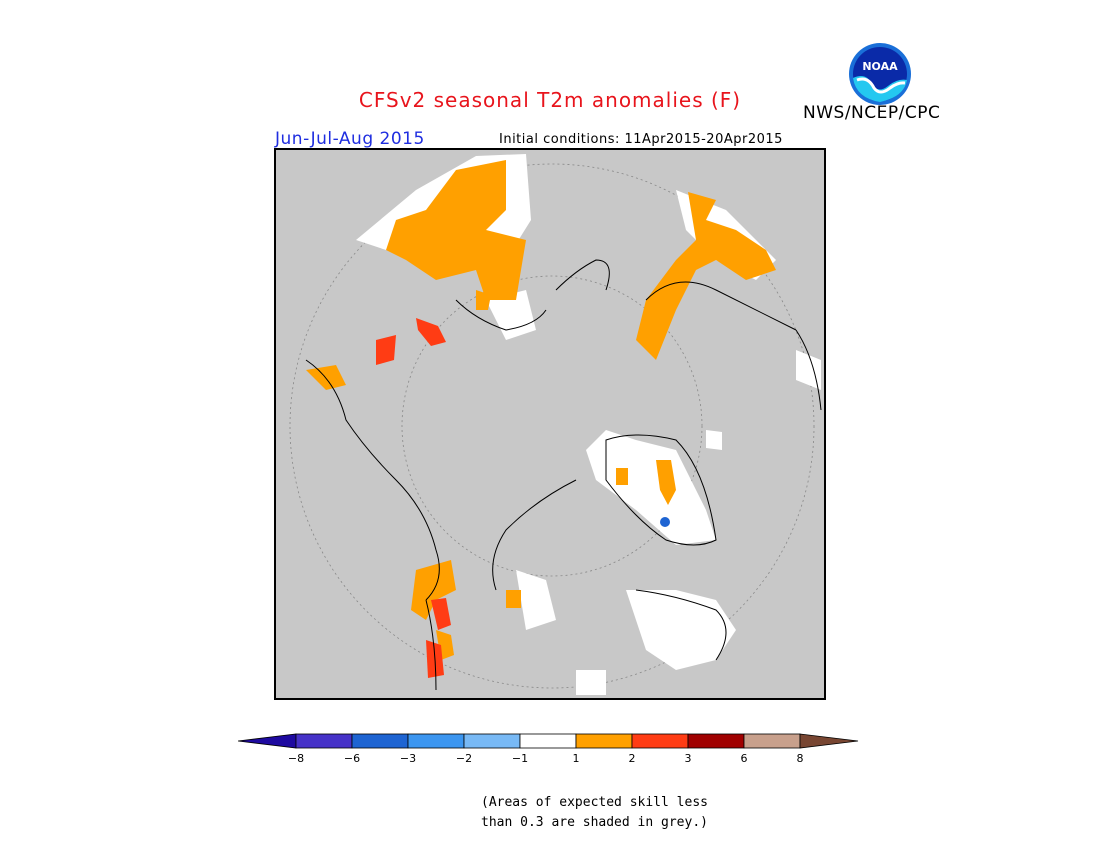  What do you see at coordinates (688, 758) in the screenshot?
I see `legend-tick-label: 3` at bounding box center [688, 758].